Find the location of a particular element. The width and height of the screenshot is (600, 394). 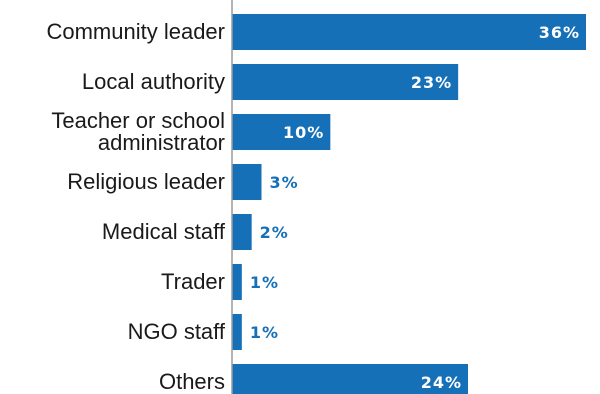

category-label: Local authority is located at coordinates (153, 81).